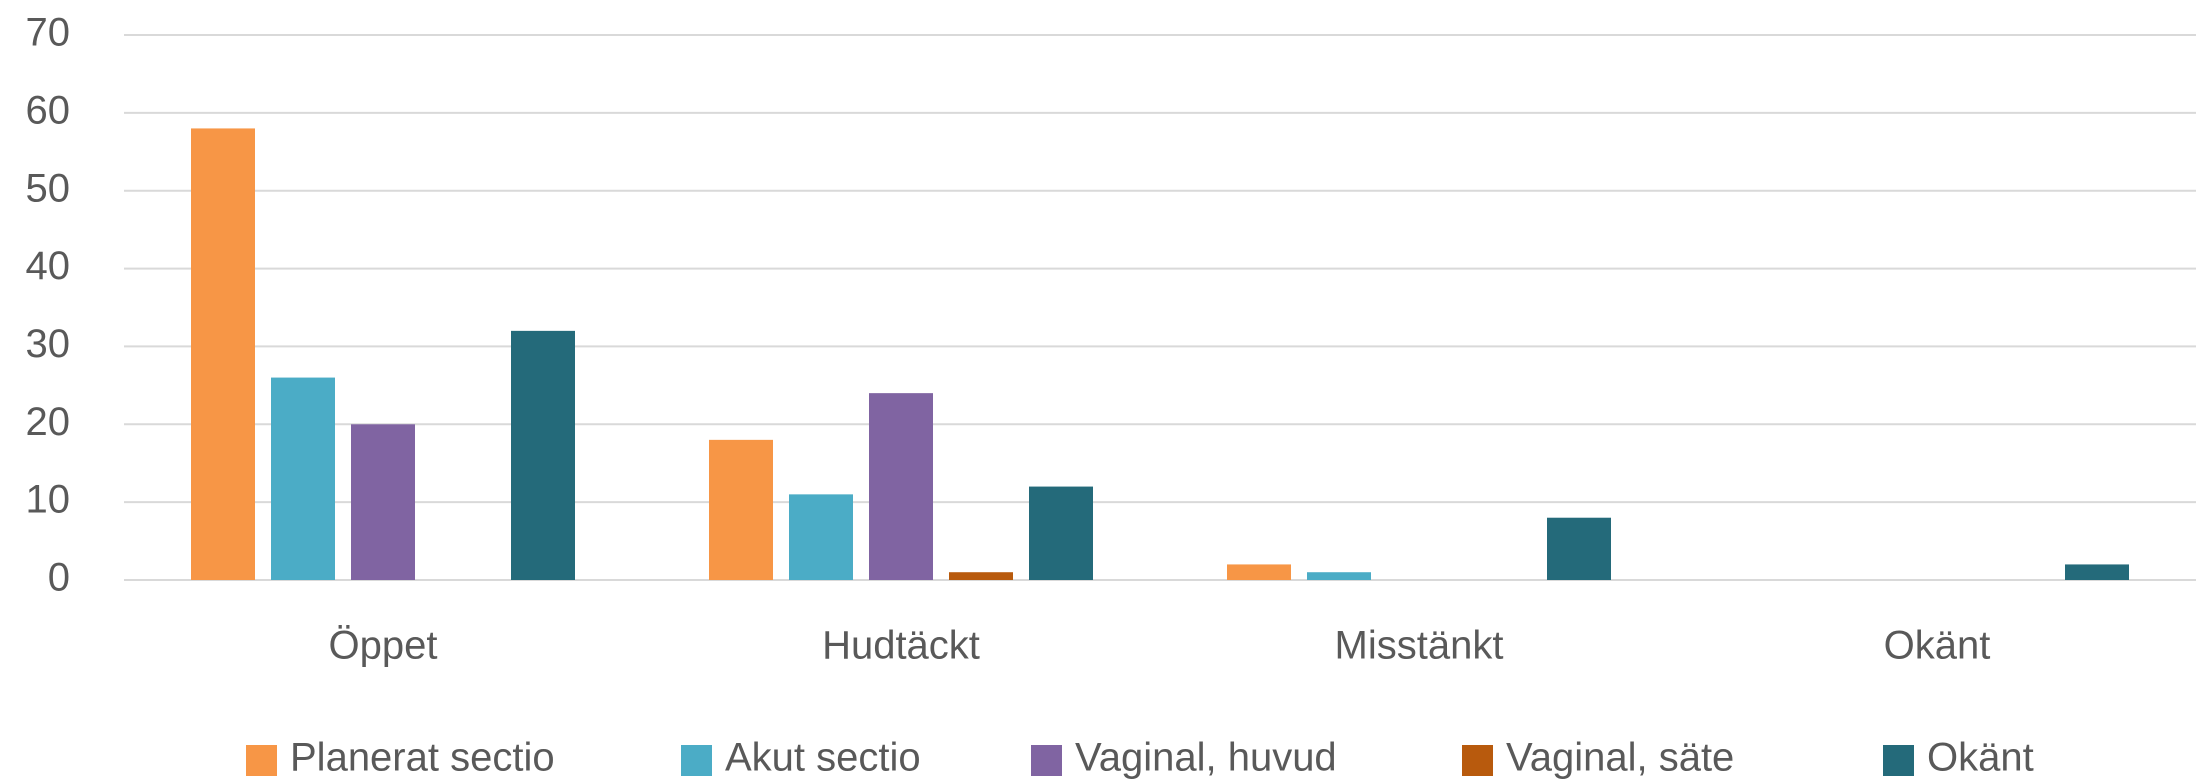  I want to click on y-tick-label: 50, so click(48, 188).